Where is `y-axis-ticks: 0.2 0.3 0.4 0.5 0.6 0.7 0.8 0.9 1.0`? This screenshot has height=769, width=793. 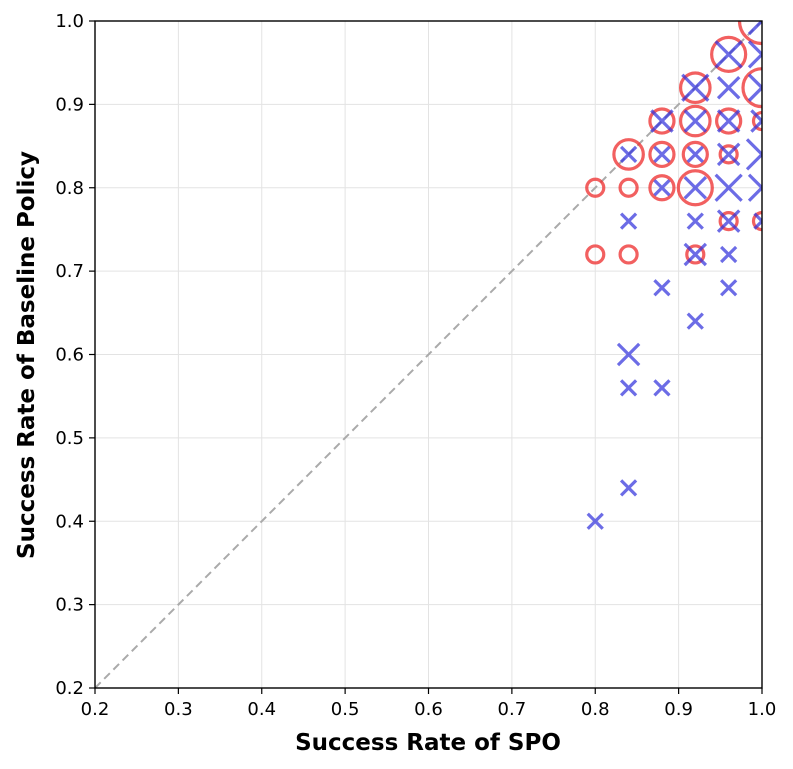 y-axis-ticks: 0.2 0.3 0.4 0.5 0.6 0.7 0.8 0.9 1.0 is located at coordinates (75, 355).